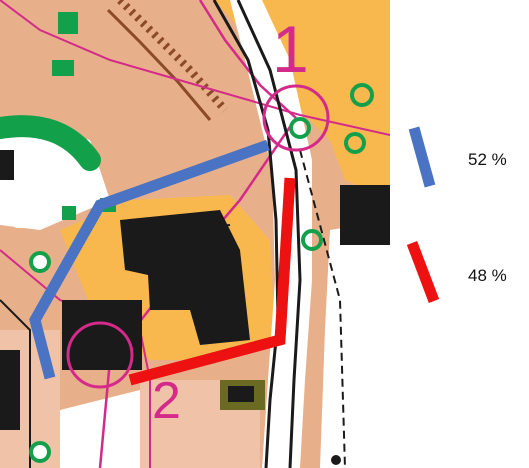 This screenshot has width=529, height=468. What do you see at coordinates (336, 460) in the screenshot?
I see `point-feature` at bounding box center [336, 460].